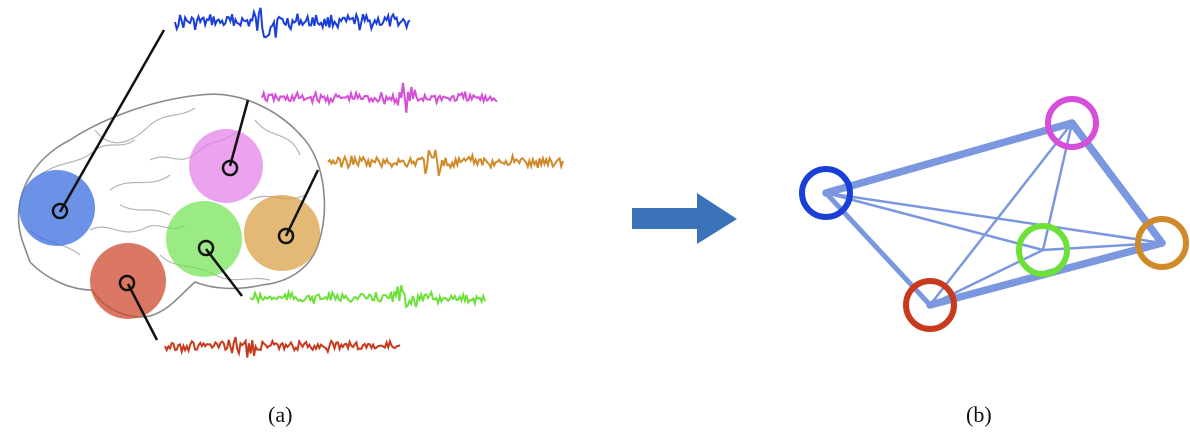 Image resolution: width=1190 pixels, height=444 pixels. What do you see at coordinates (230, 168) in the screenshot?
I see `marker-magenta` at bounding box center [230, 168].